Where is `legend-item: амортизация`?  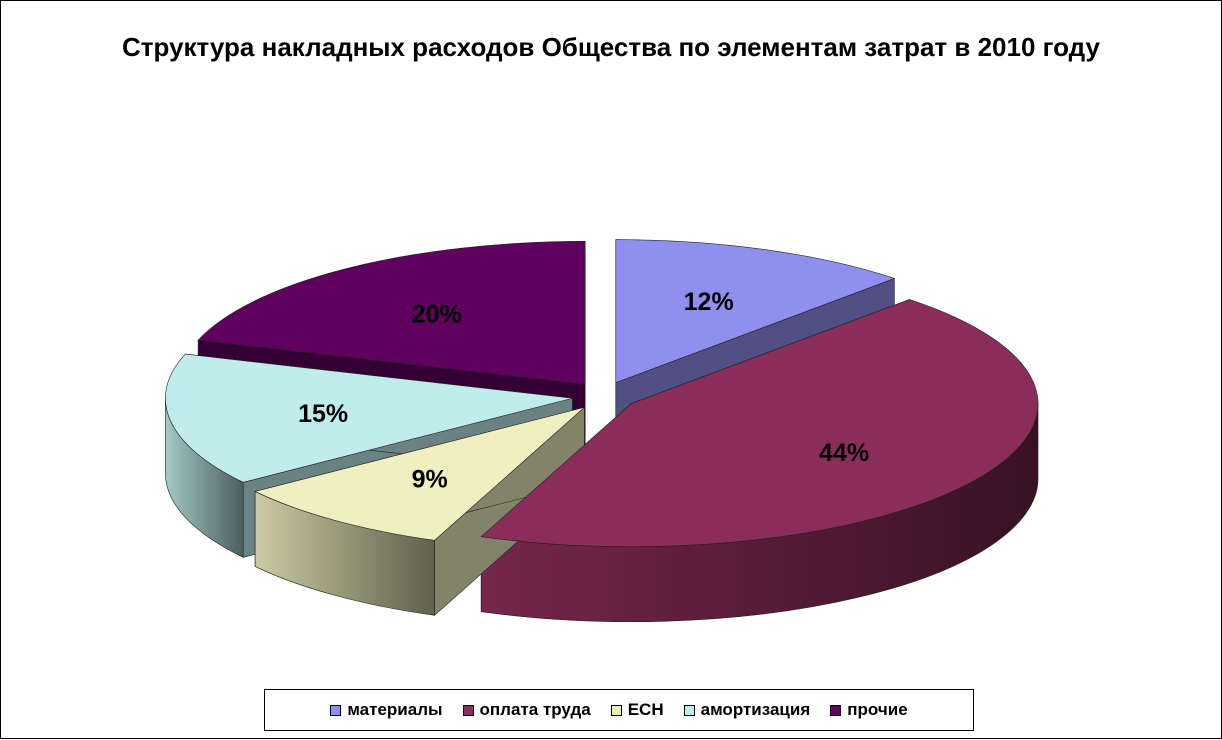
legend-item: амортизация is located at coordinates (747, 710).